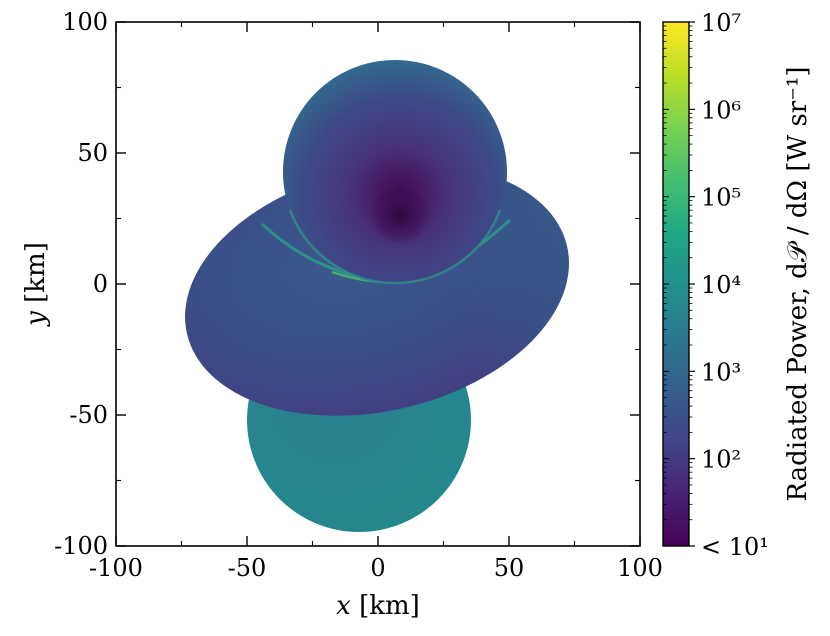  Describe the element at coordinates (640, 568) in the screenshot. I see `x-tick-label: 100` at that location.